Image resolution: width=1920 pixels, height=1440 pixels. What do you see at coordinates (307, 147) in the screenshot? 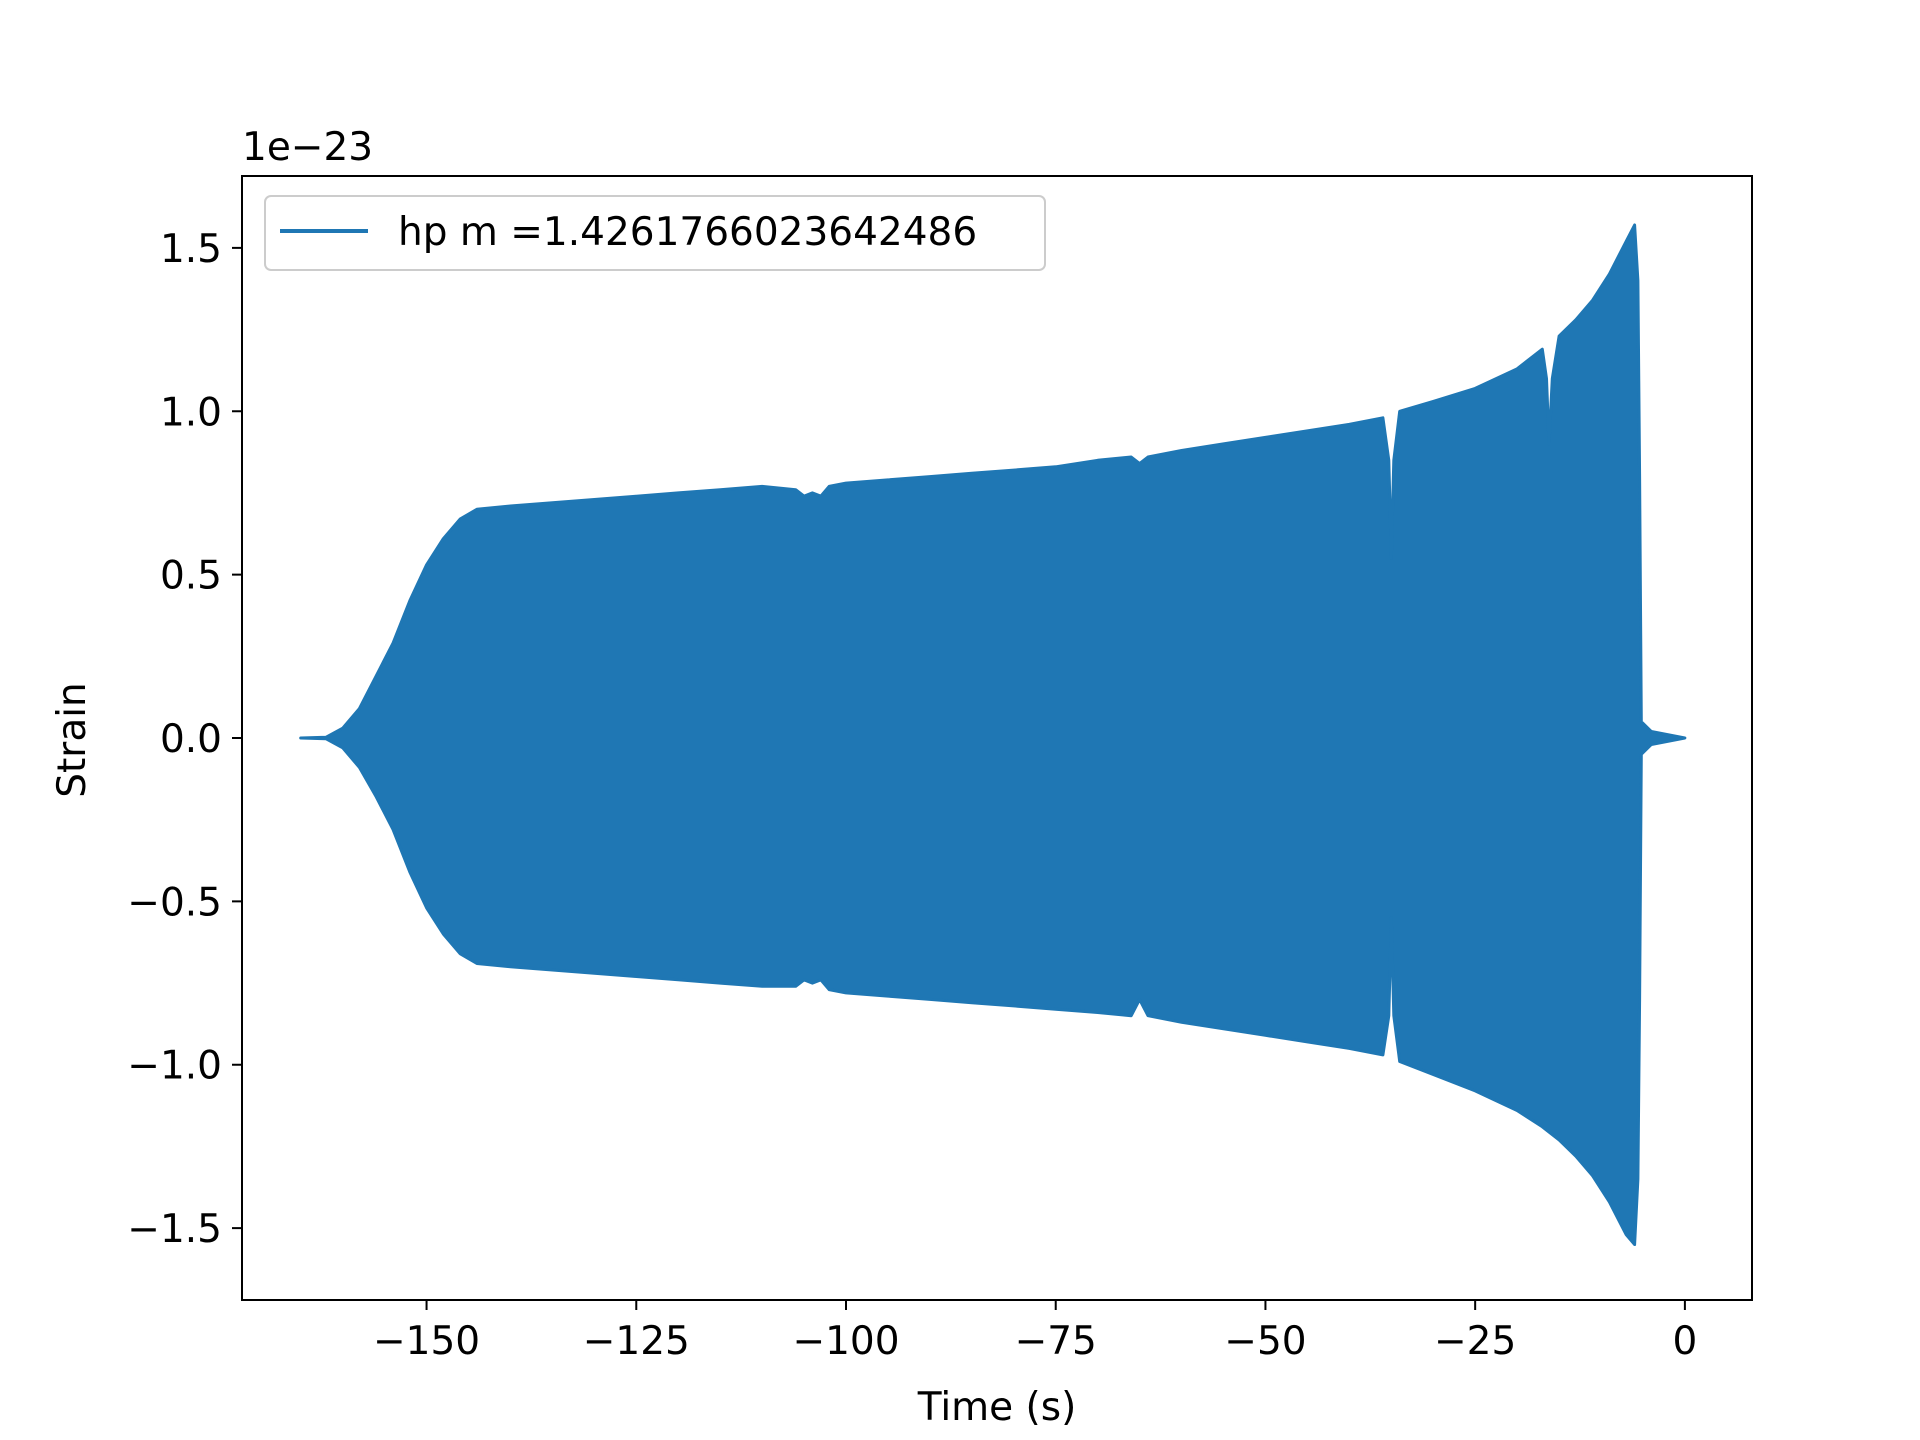
I see `y-offset-label: 1e−23` at bounding box center [307, 147].